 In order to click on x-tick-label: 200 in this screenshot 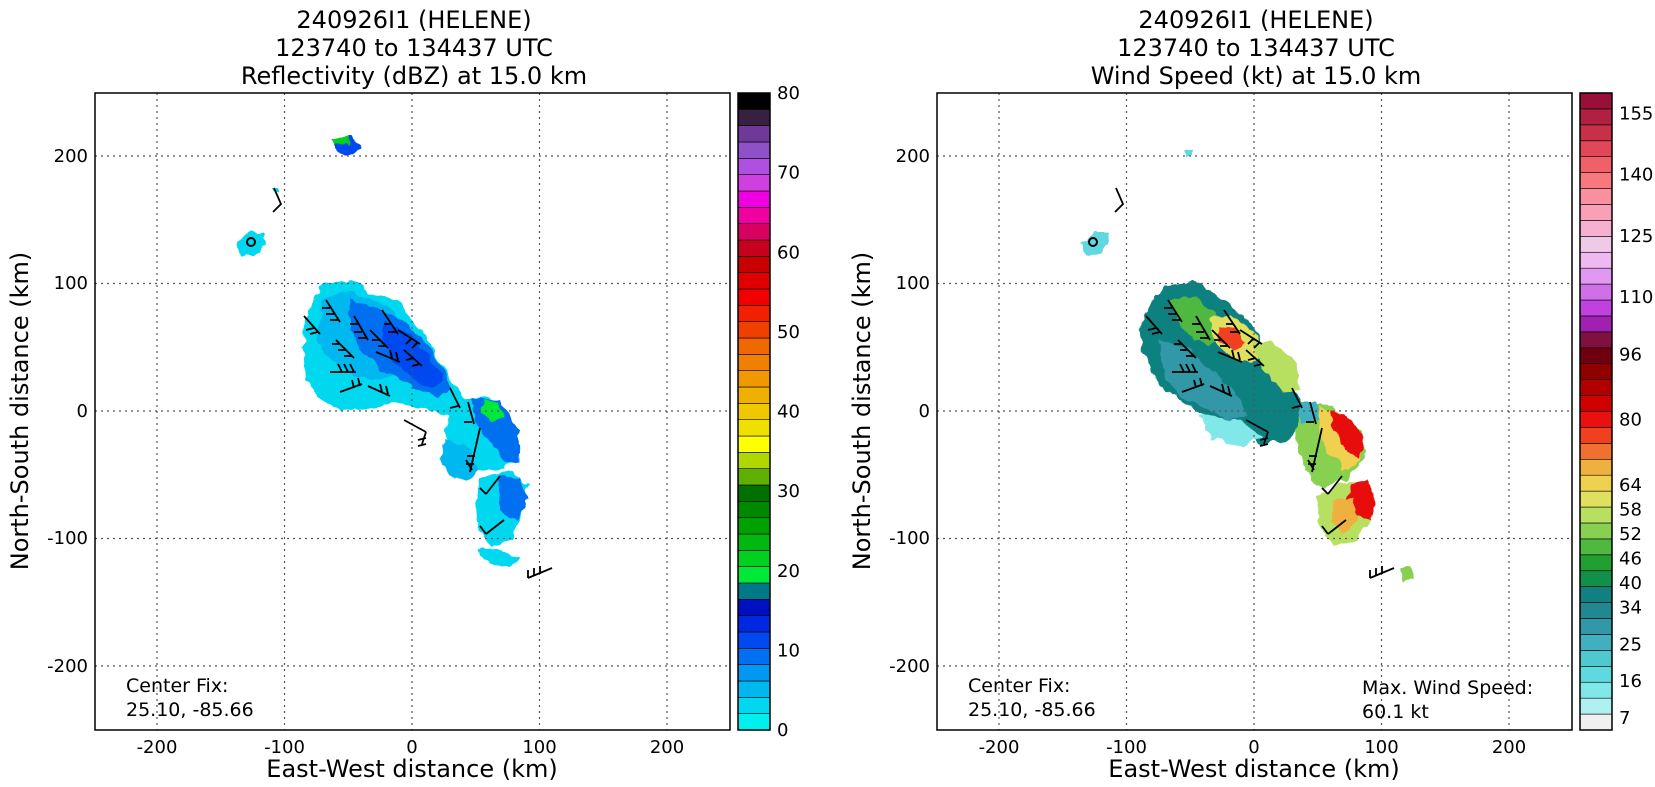, I will do `click(1509, 747)`.